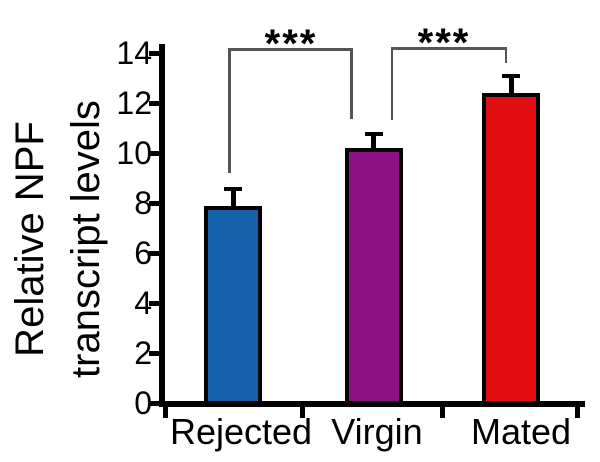 The width and height of the screenshot is (600, 462). What do you see at coordinates (241, 431) in the screenshot?
I see `x-category-label-rejected: Rejected` at bounding box center [241, 431].